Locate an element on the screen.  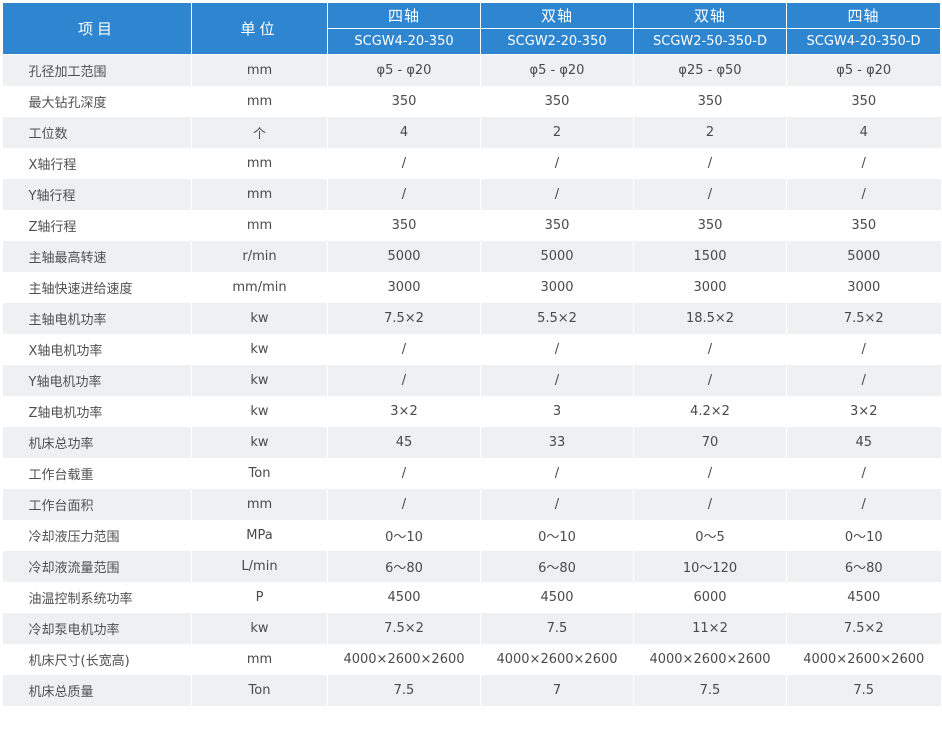
table-row: 冷却液流量范围 L/min 6～80 6～80 10～120 6～80 is located at coordinates (471, 566).